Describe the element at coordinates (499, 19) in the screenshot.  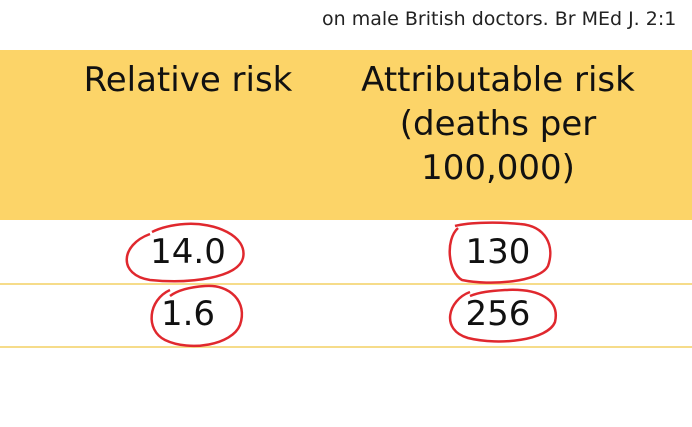
I see `citation: on male British doctors. Br MEd J. 2:1` at that location.